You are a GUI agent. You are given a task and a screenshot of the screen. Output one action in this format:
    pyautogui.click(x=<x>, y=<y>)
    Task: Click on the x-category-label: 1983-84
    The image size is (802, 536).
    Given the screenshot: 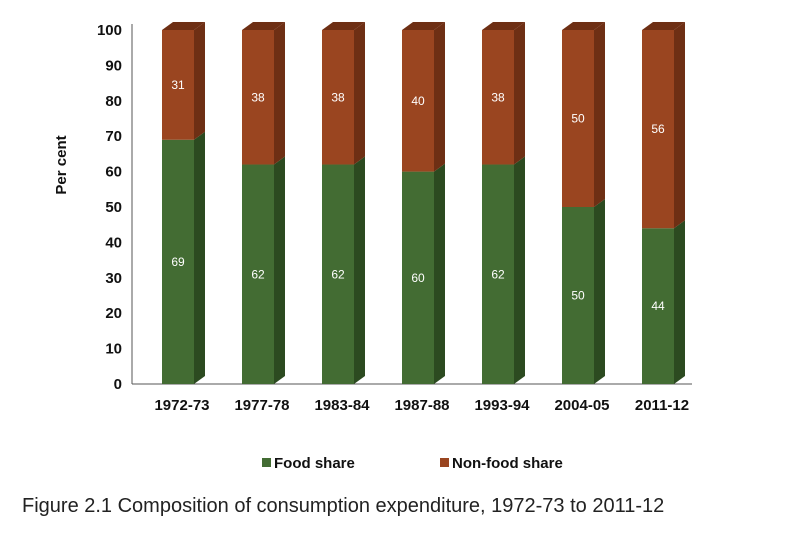 What is the action you would take?
    pyautogui.click(x=342, y=405)
    